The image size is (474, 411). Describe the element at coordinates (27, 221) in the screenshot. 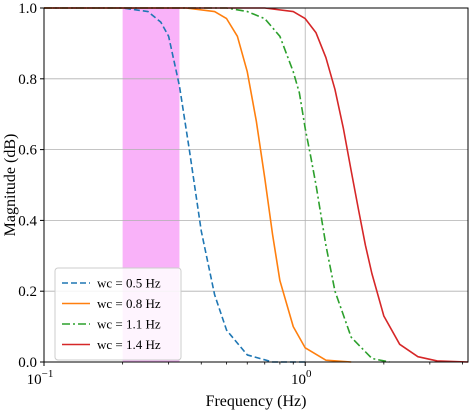

I see `y-tick-label: 0.4` at that location.